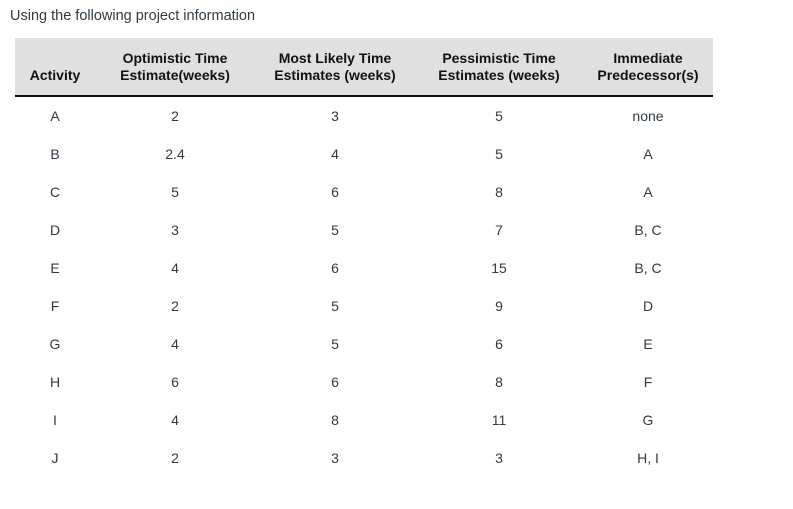  I want to click on column-header-line1: Most Likely Time, so click(335, 58).